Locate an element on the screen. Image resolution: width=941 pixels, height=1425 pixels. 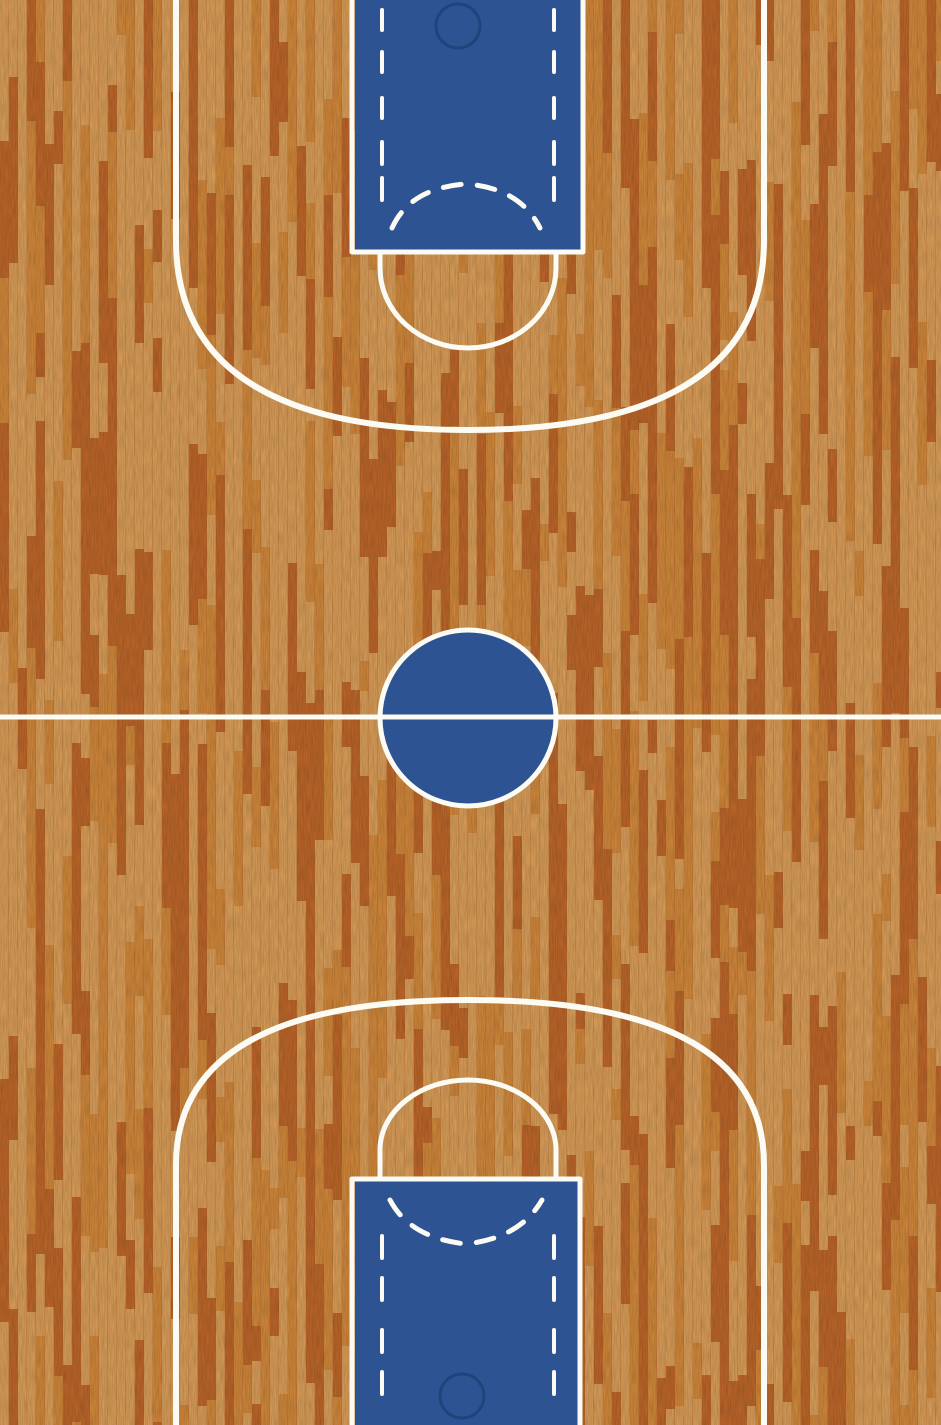
bottom-key-outline is located at coordinates (466, 1300).